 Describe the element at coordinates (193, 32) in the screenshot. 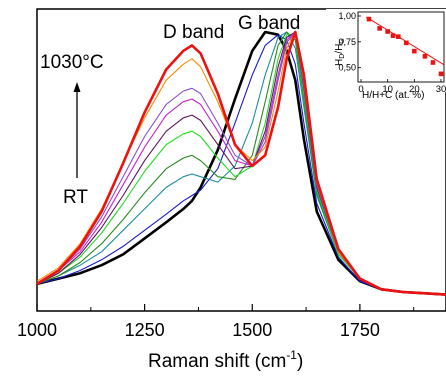

I see `d-band-label: D band` at that location.